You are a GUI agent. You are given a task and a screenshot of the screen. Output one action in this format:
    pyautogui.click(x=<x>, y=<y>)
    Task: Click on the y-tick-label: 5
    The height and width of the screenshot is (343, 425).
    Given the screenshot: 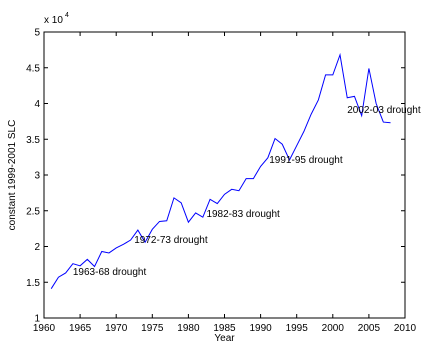 What is the action you would take?
    pyautogui.click(x=37, y=33)
    